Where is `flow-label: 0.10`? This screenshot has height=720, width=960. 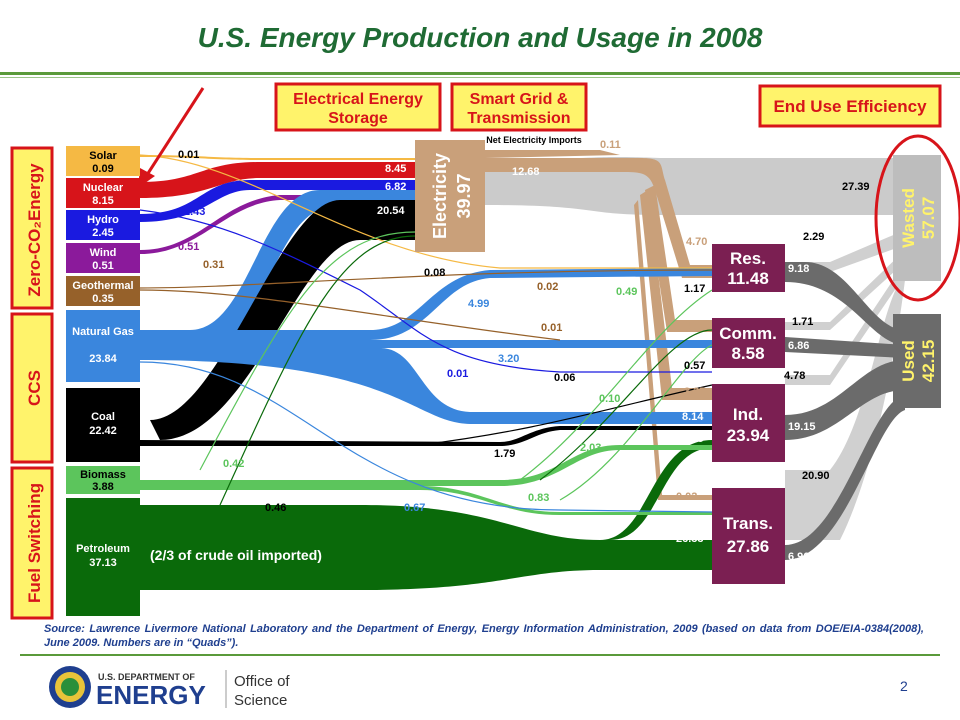
flow-label: 0.10 is located at coordinates (609, 399).